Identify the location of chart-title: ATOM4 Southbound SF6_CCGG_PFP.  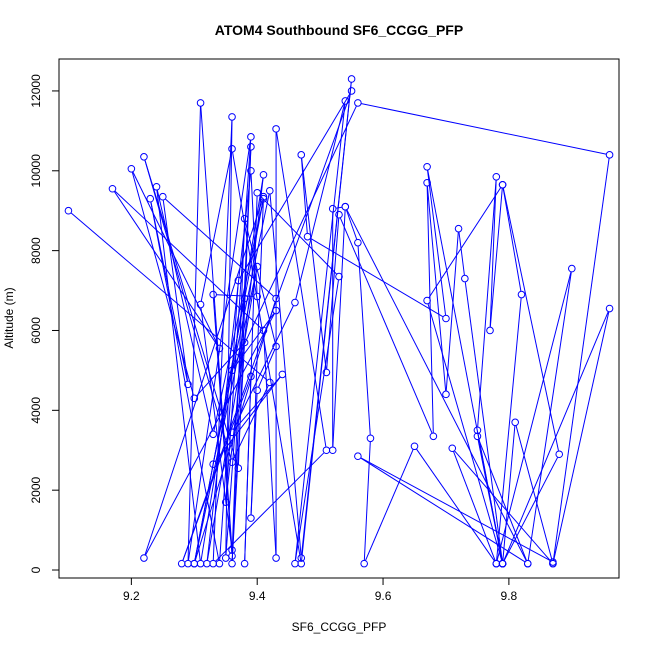
(339, 30).